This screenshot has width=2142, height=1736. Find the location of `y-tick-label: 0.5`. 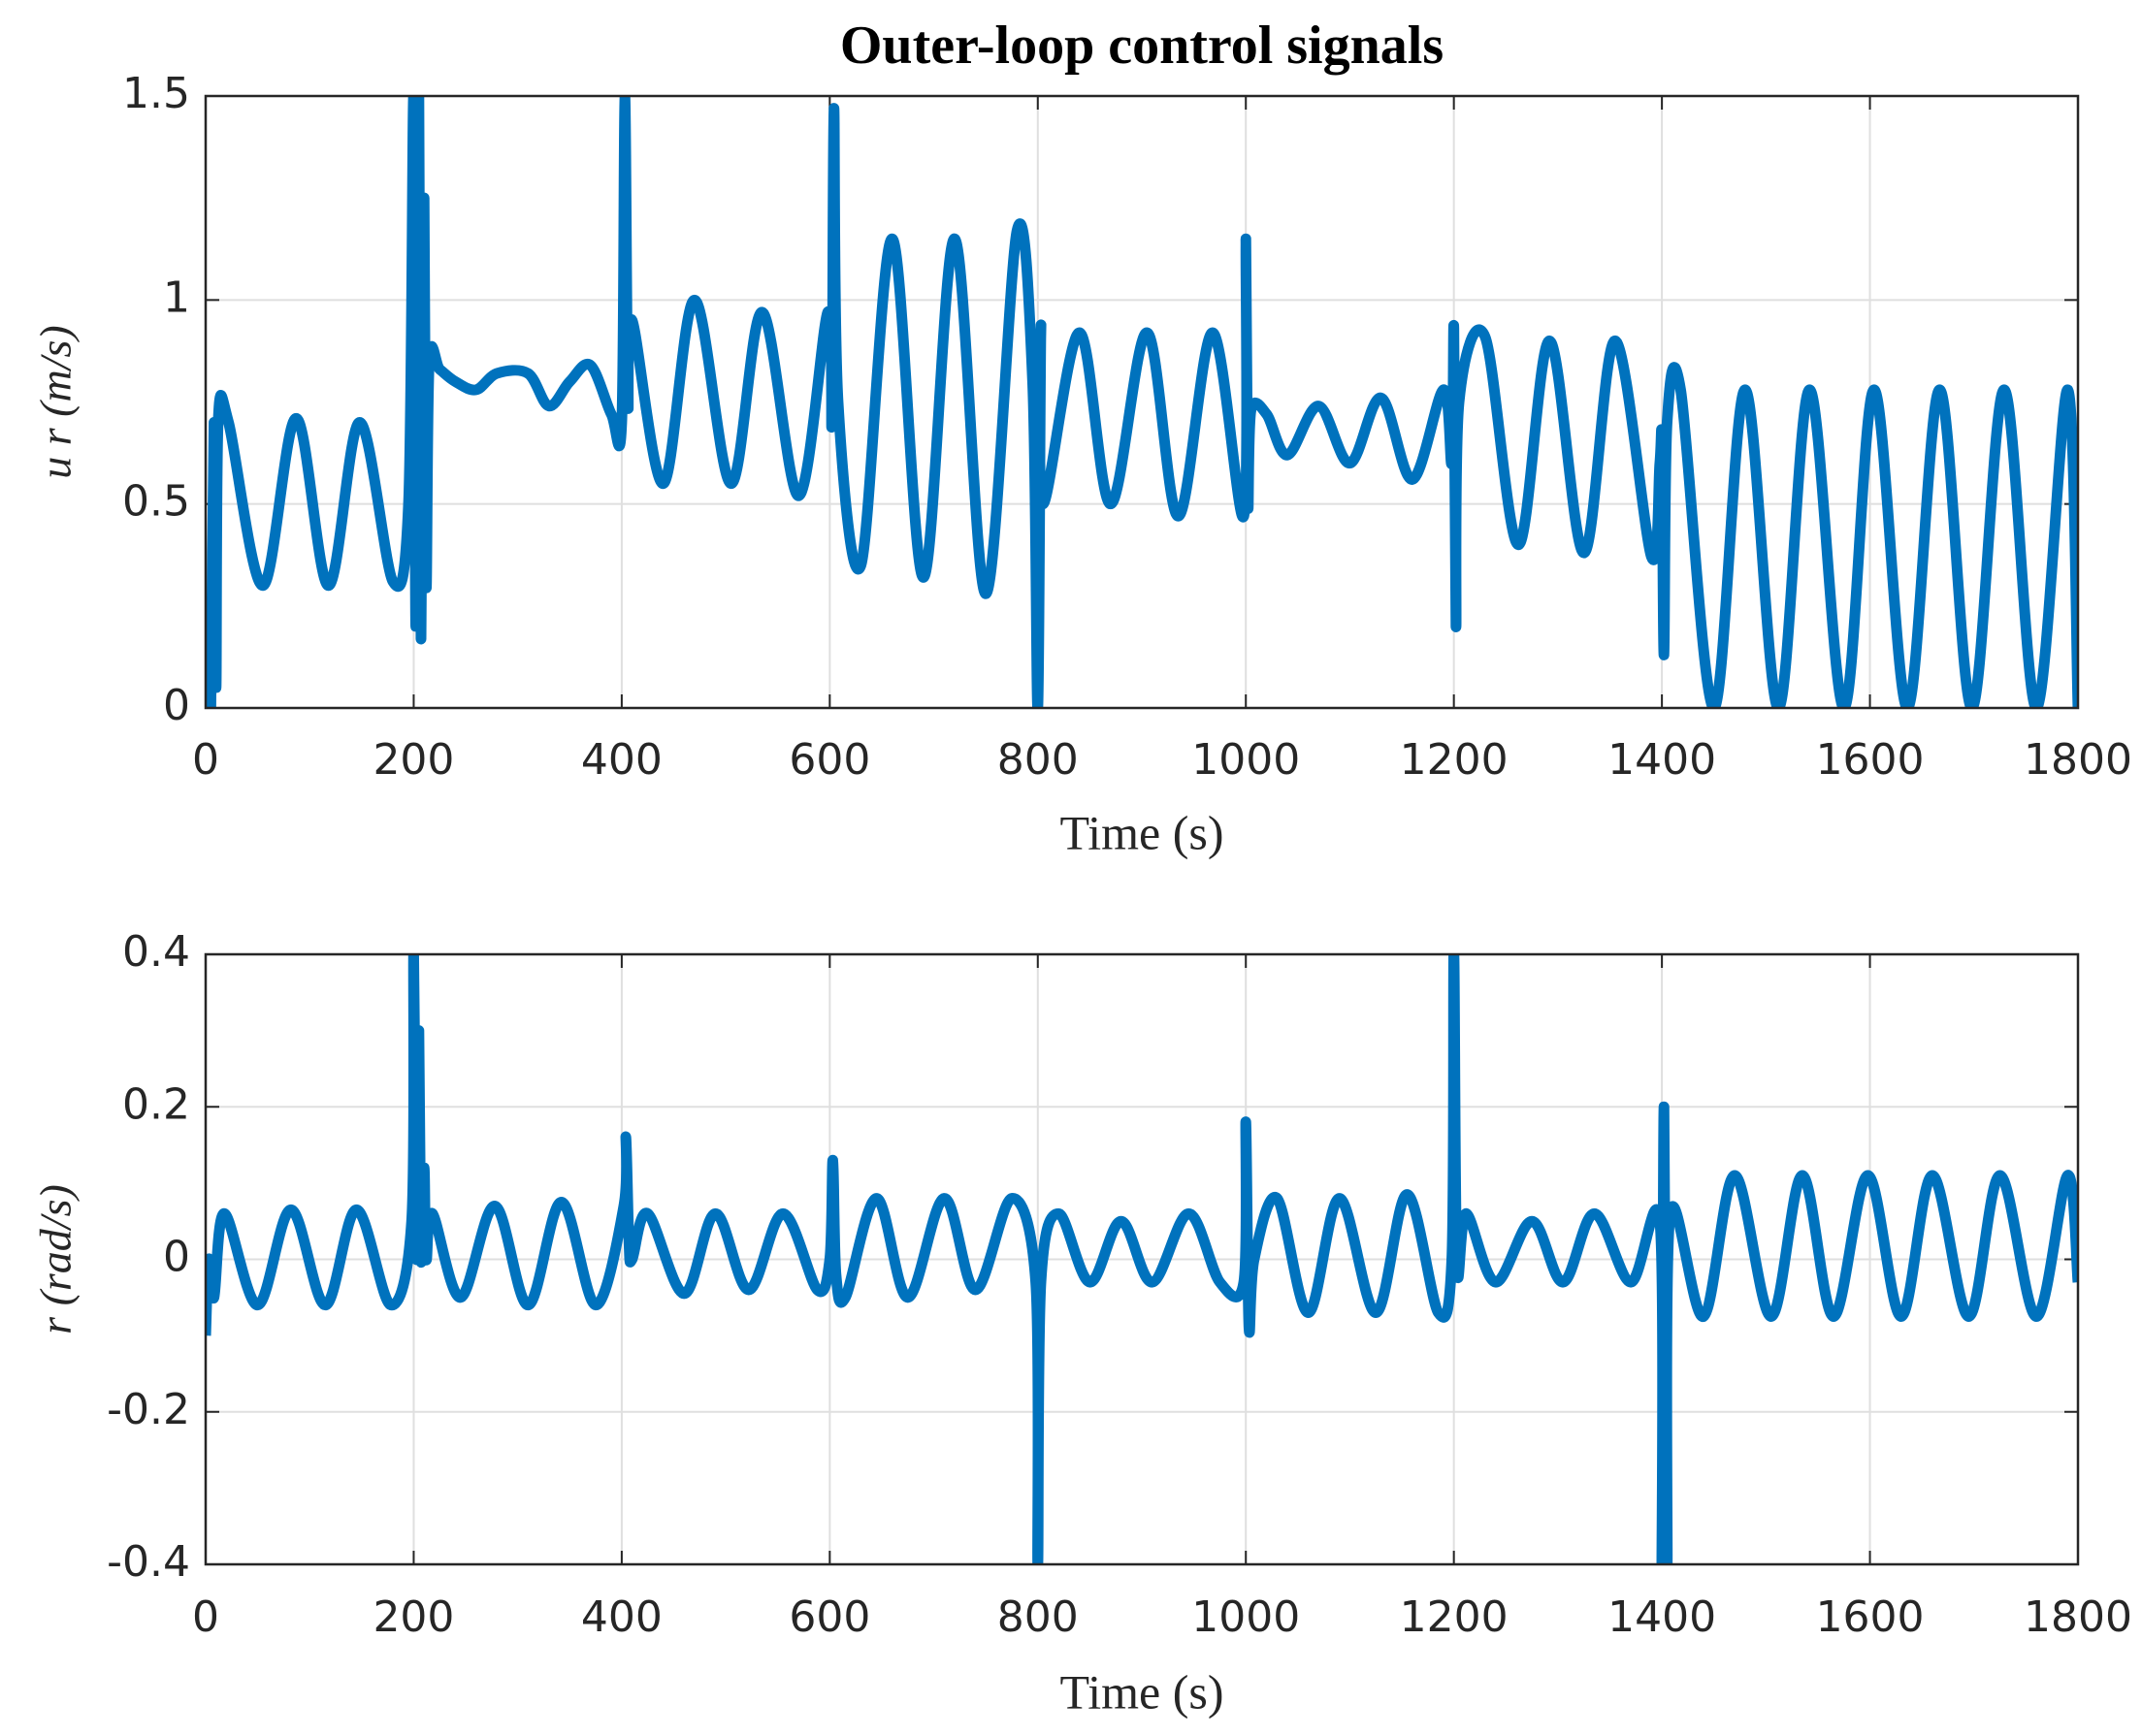

y-tick-label: 0.5 is located at coordinates (156, 502).